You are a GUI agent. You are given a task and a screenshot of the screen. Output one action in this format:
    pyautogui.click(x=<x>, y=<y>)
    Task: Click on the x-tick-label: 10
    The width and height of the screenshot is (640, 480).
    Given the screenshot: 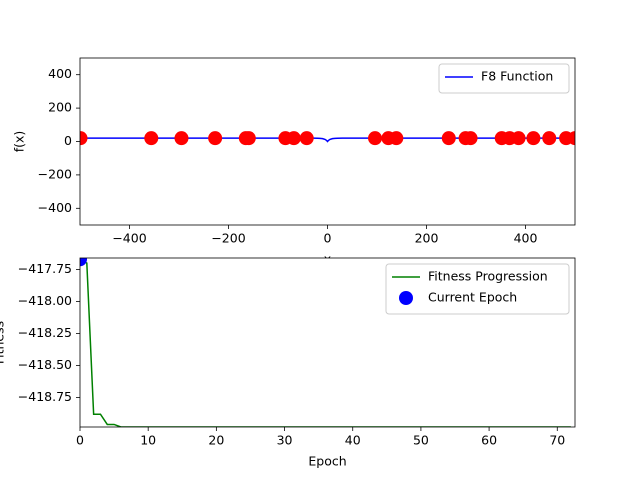 What is the action you would take?
    pyautogui.click(x=148, y=440)
    